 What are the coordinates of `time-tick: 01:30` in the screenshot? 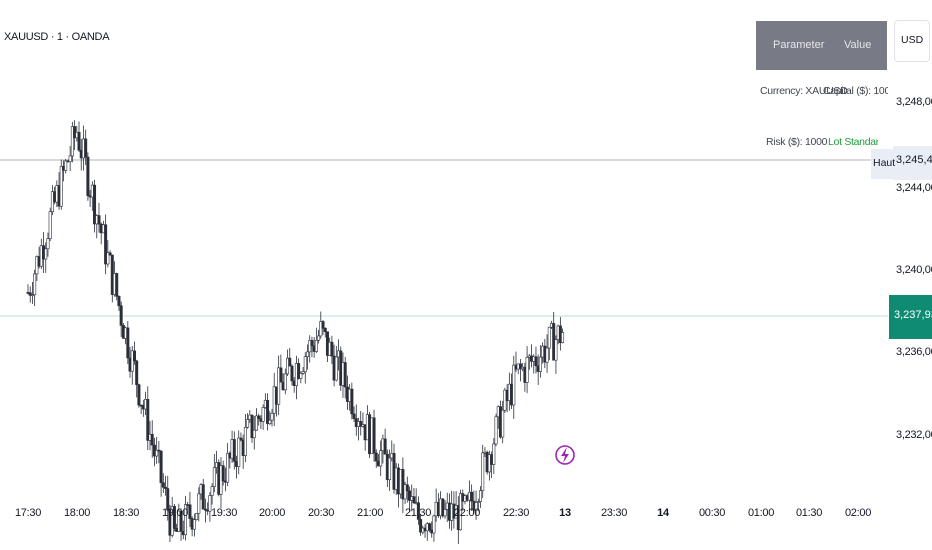 It's located at (809, 513).